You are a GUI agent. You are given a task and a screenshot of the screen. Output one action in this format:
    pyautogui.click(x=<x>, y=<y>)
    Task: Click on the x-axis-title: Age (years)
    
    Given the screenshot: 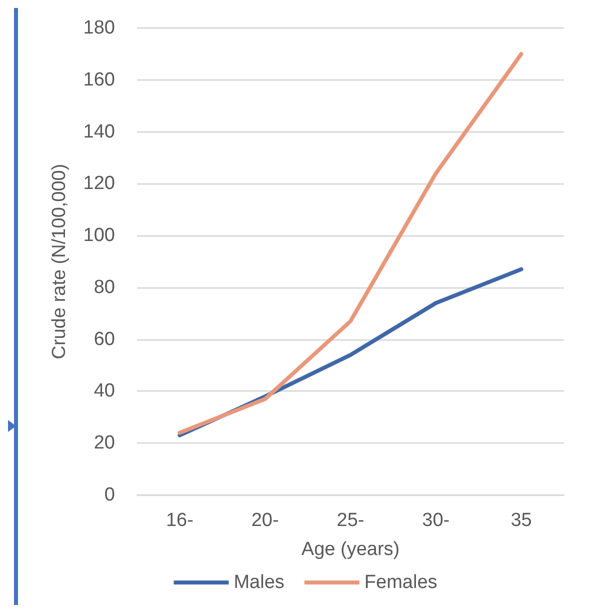 What is the action you would take?
    pyautogui.click(x=350, y=549)
    